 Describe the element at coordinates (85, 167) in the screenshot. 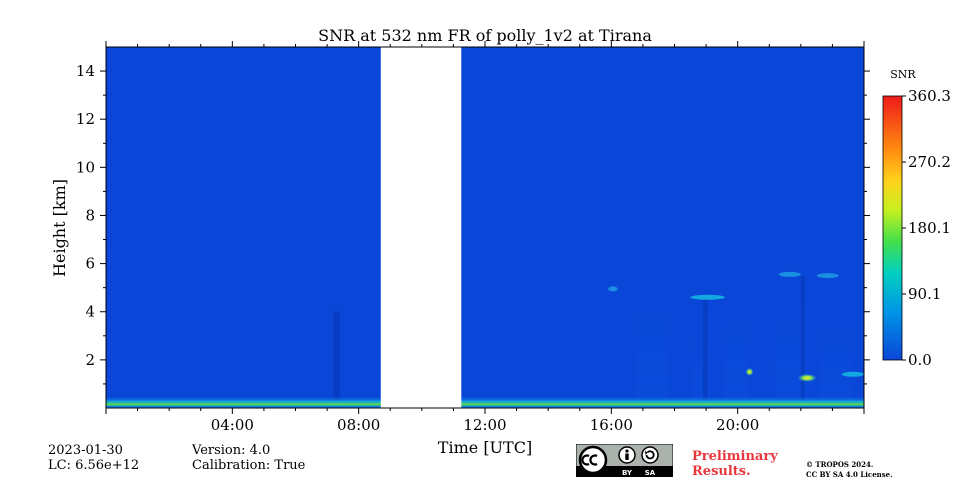

I see `y-tick-label: 10` at that location.